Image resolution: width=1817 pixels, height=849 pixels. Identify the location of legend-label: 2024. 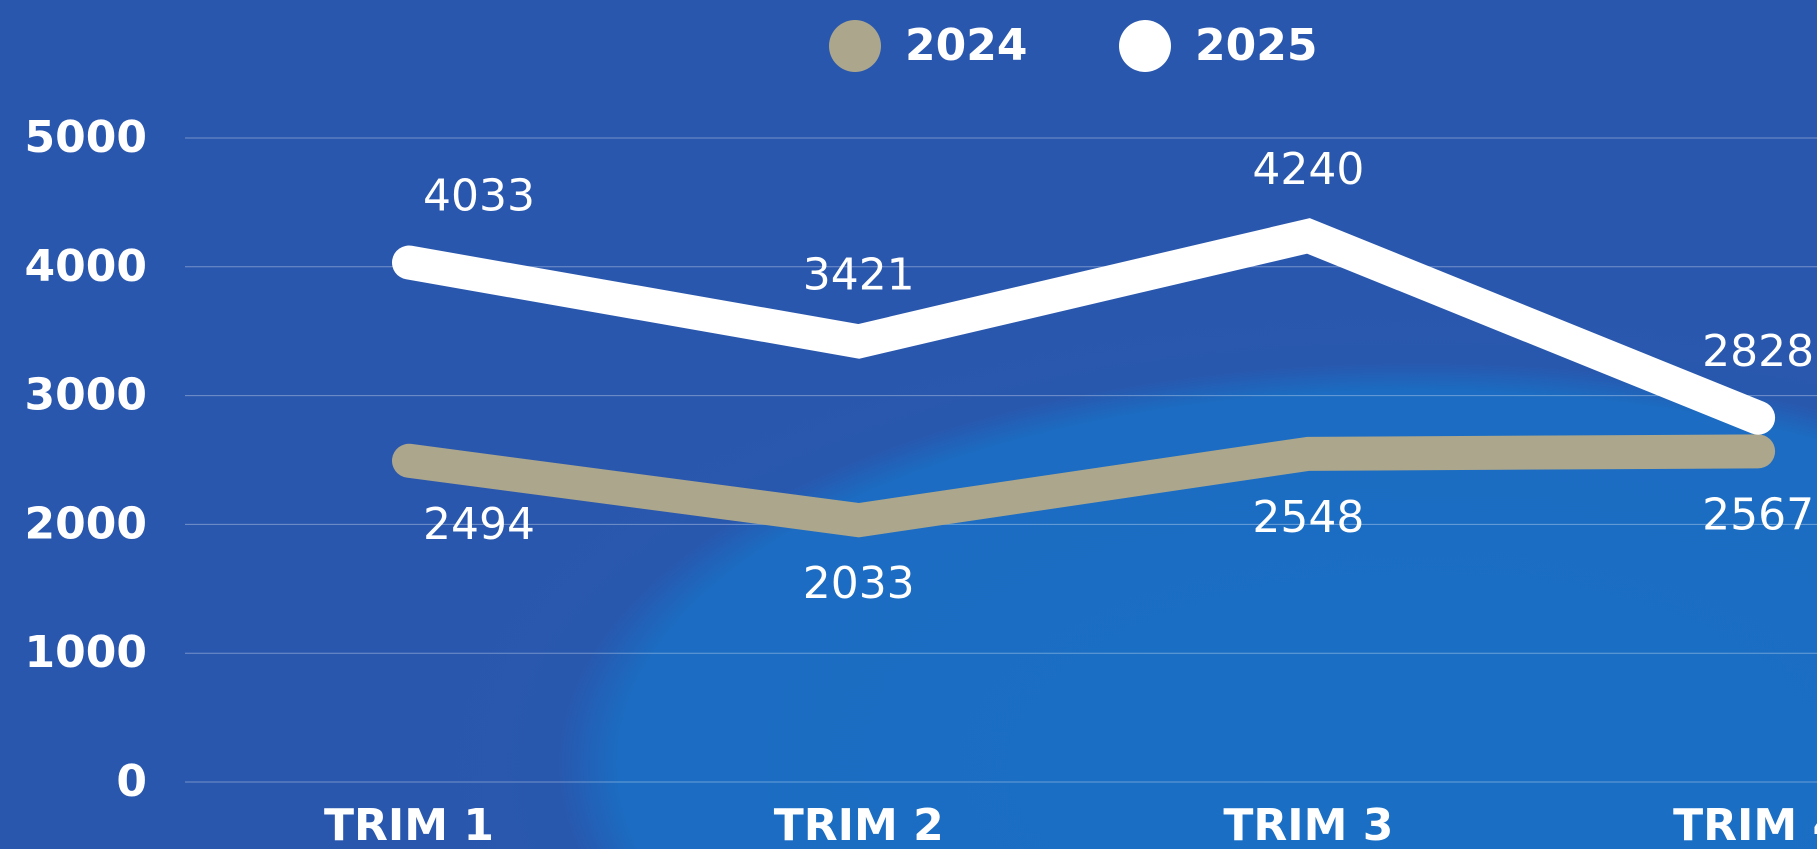
(966, 45).